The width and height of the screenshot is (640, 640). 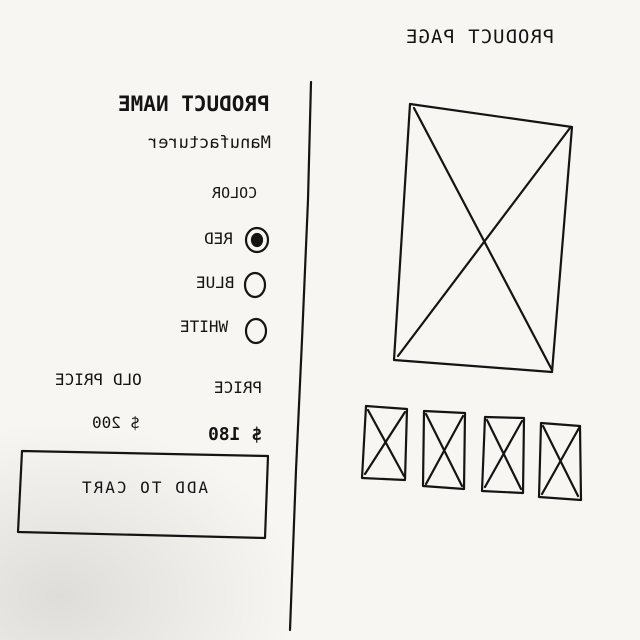 What do you see at coordinates (116, 422) in the screenshot?
I see `old-price-value: $ 200` at bounding box center [116, 422].